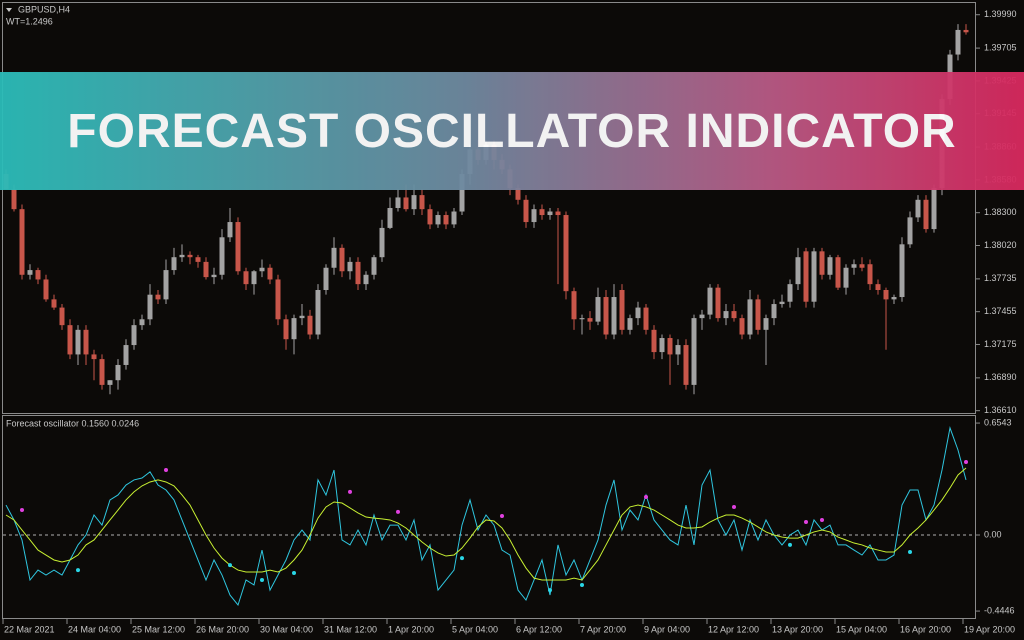 Image resolution: width=1024 pixels, height=640 pixels. I want to click on x-tick-label: 1 Apr 20:00, so click(411, 629).